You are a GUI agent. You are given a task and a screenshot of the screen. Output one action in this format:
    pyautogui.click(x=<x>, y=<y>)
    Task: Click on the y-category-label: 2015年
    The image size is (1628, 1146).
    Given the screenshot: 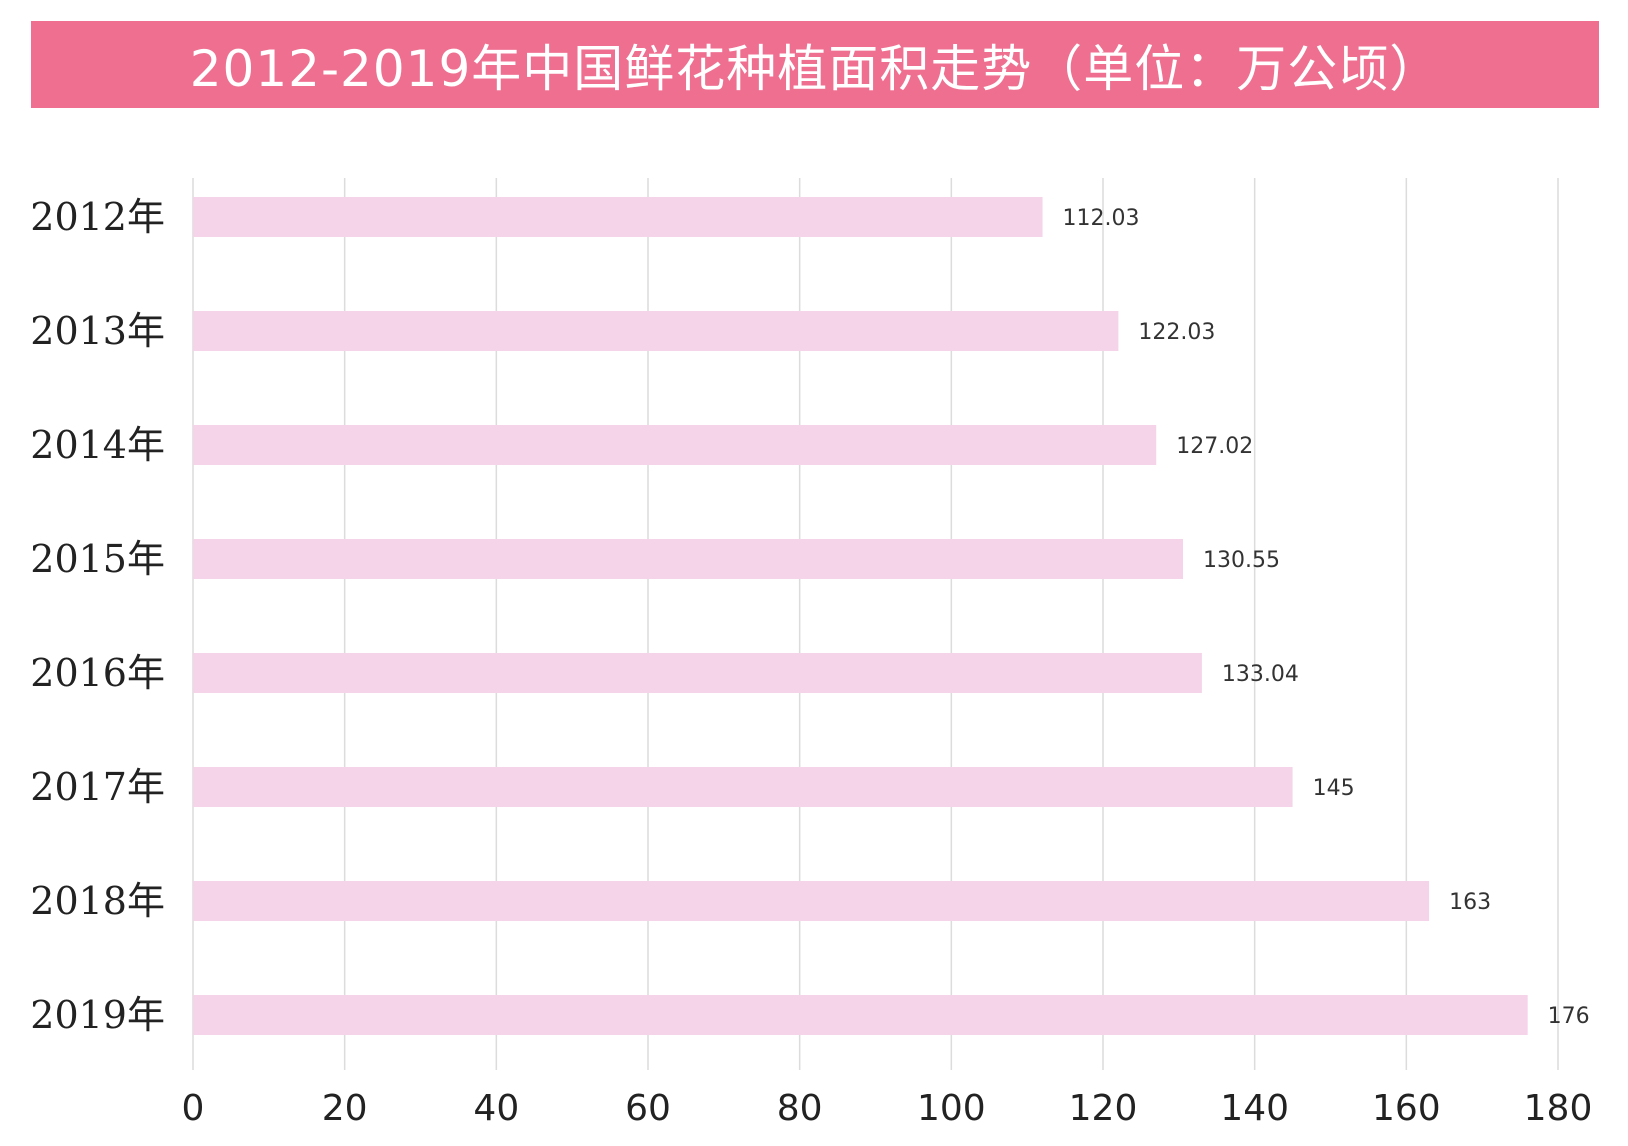 What is the action you would take?
    pyautogui.click(x=97, y=559)
    